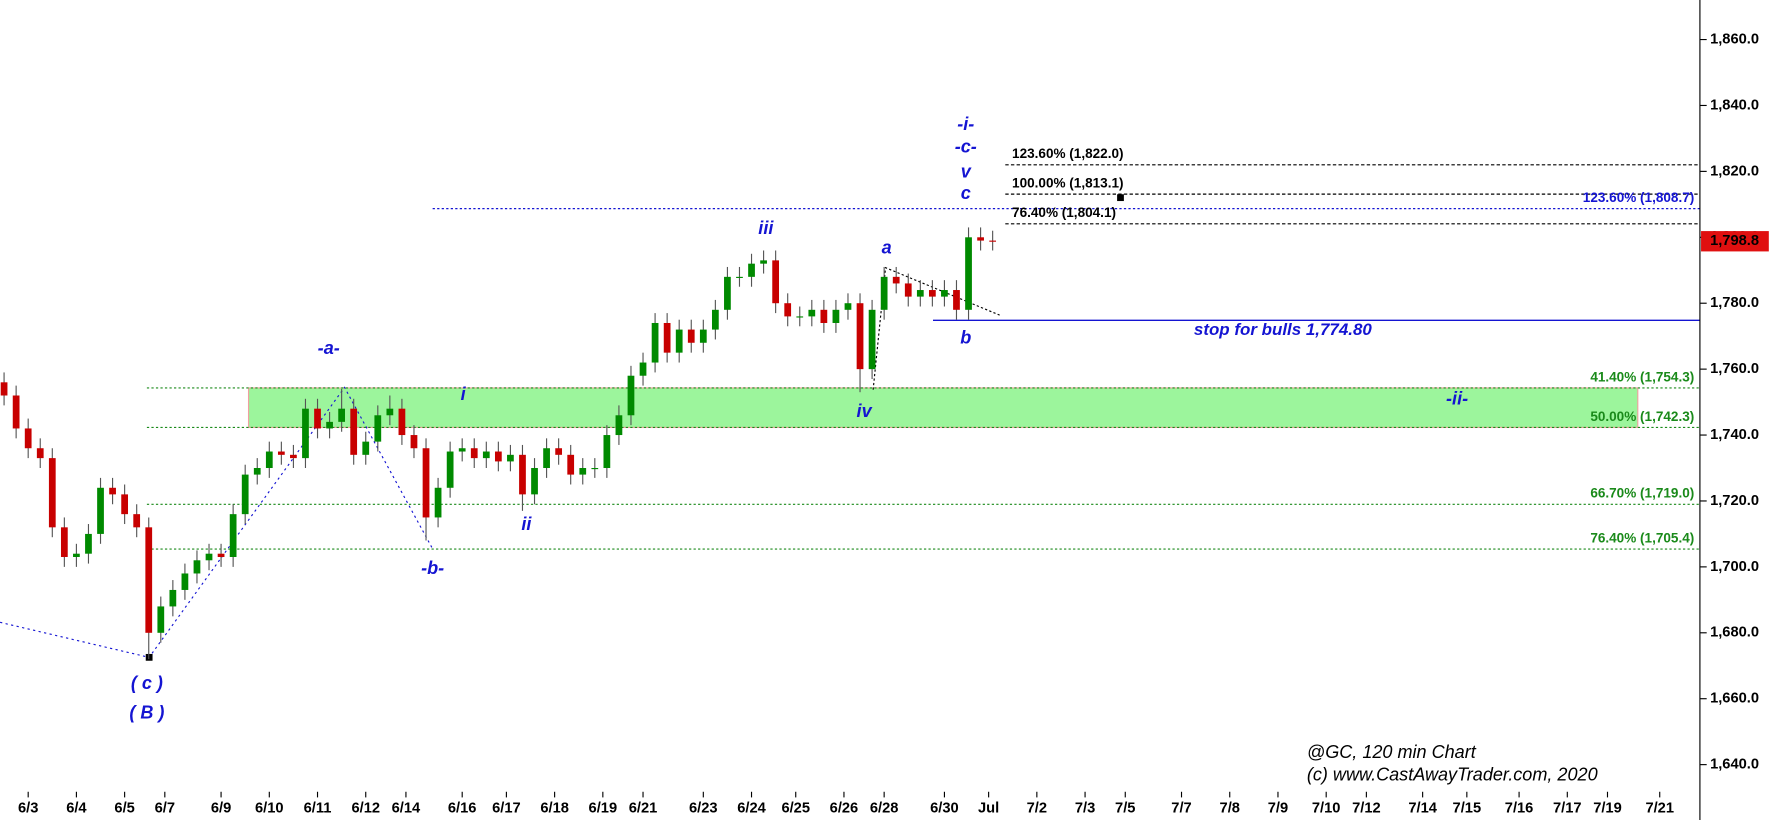  What do you see at coordinates (1366, 809) in the screenshot?
I see `x-tick-label: 7/12` at bounding box center [1366, 809].